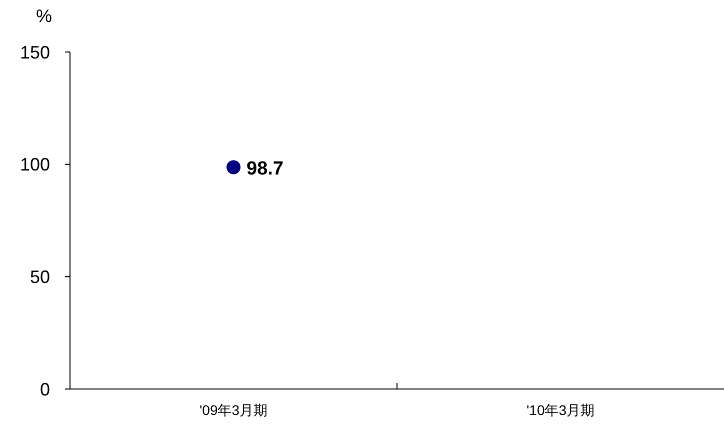 The width and height of the screenshot is (724, 429). What do you see at coordinates (265, 169) in the screenshot?
I see `data-label: 98.7` at bounding box center [265, 169].